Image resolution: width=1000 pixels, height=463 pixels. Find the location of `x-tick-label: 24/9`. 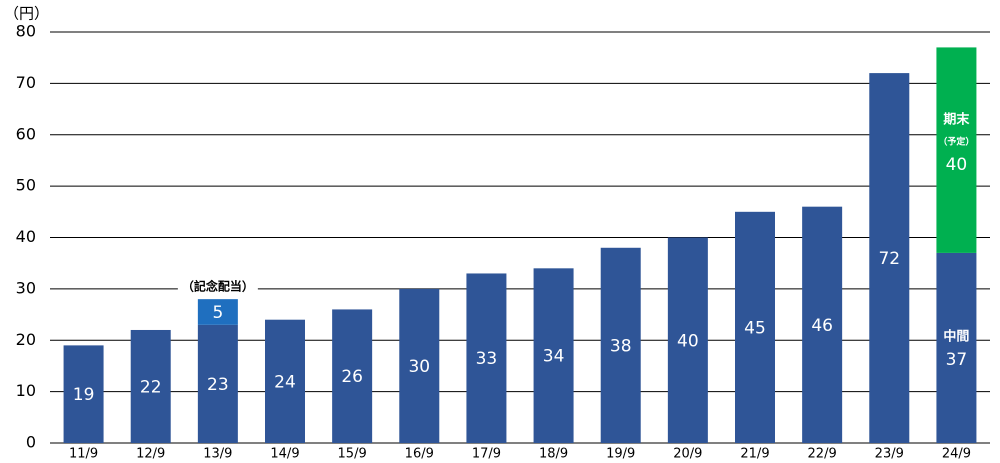

x-tick-label: 24/9 is located at coordinates (956, 454).